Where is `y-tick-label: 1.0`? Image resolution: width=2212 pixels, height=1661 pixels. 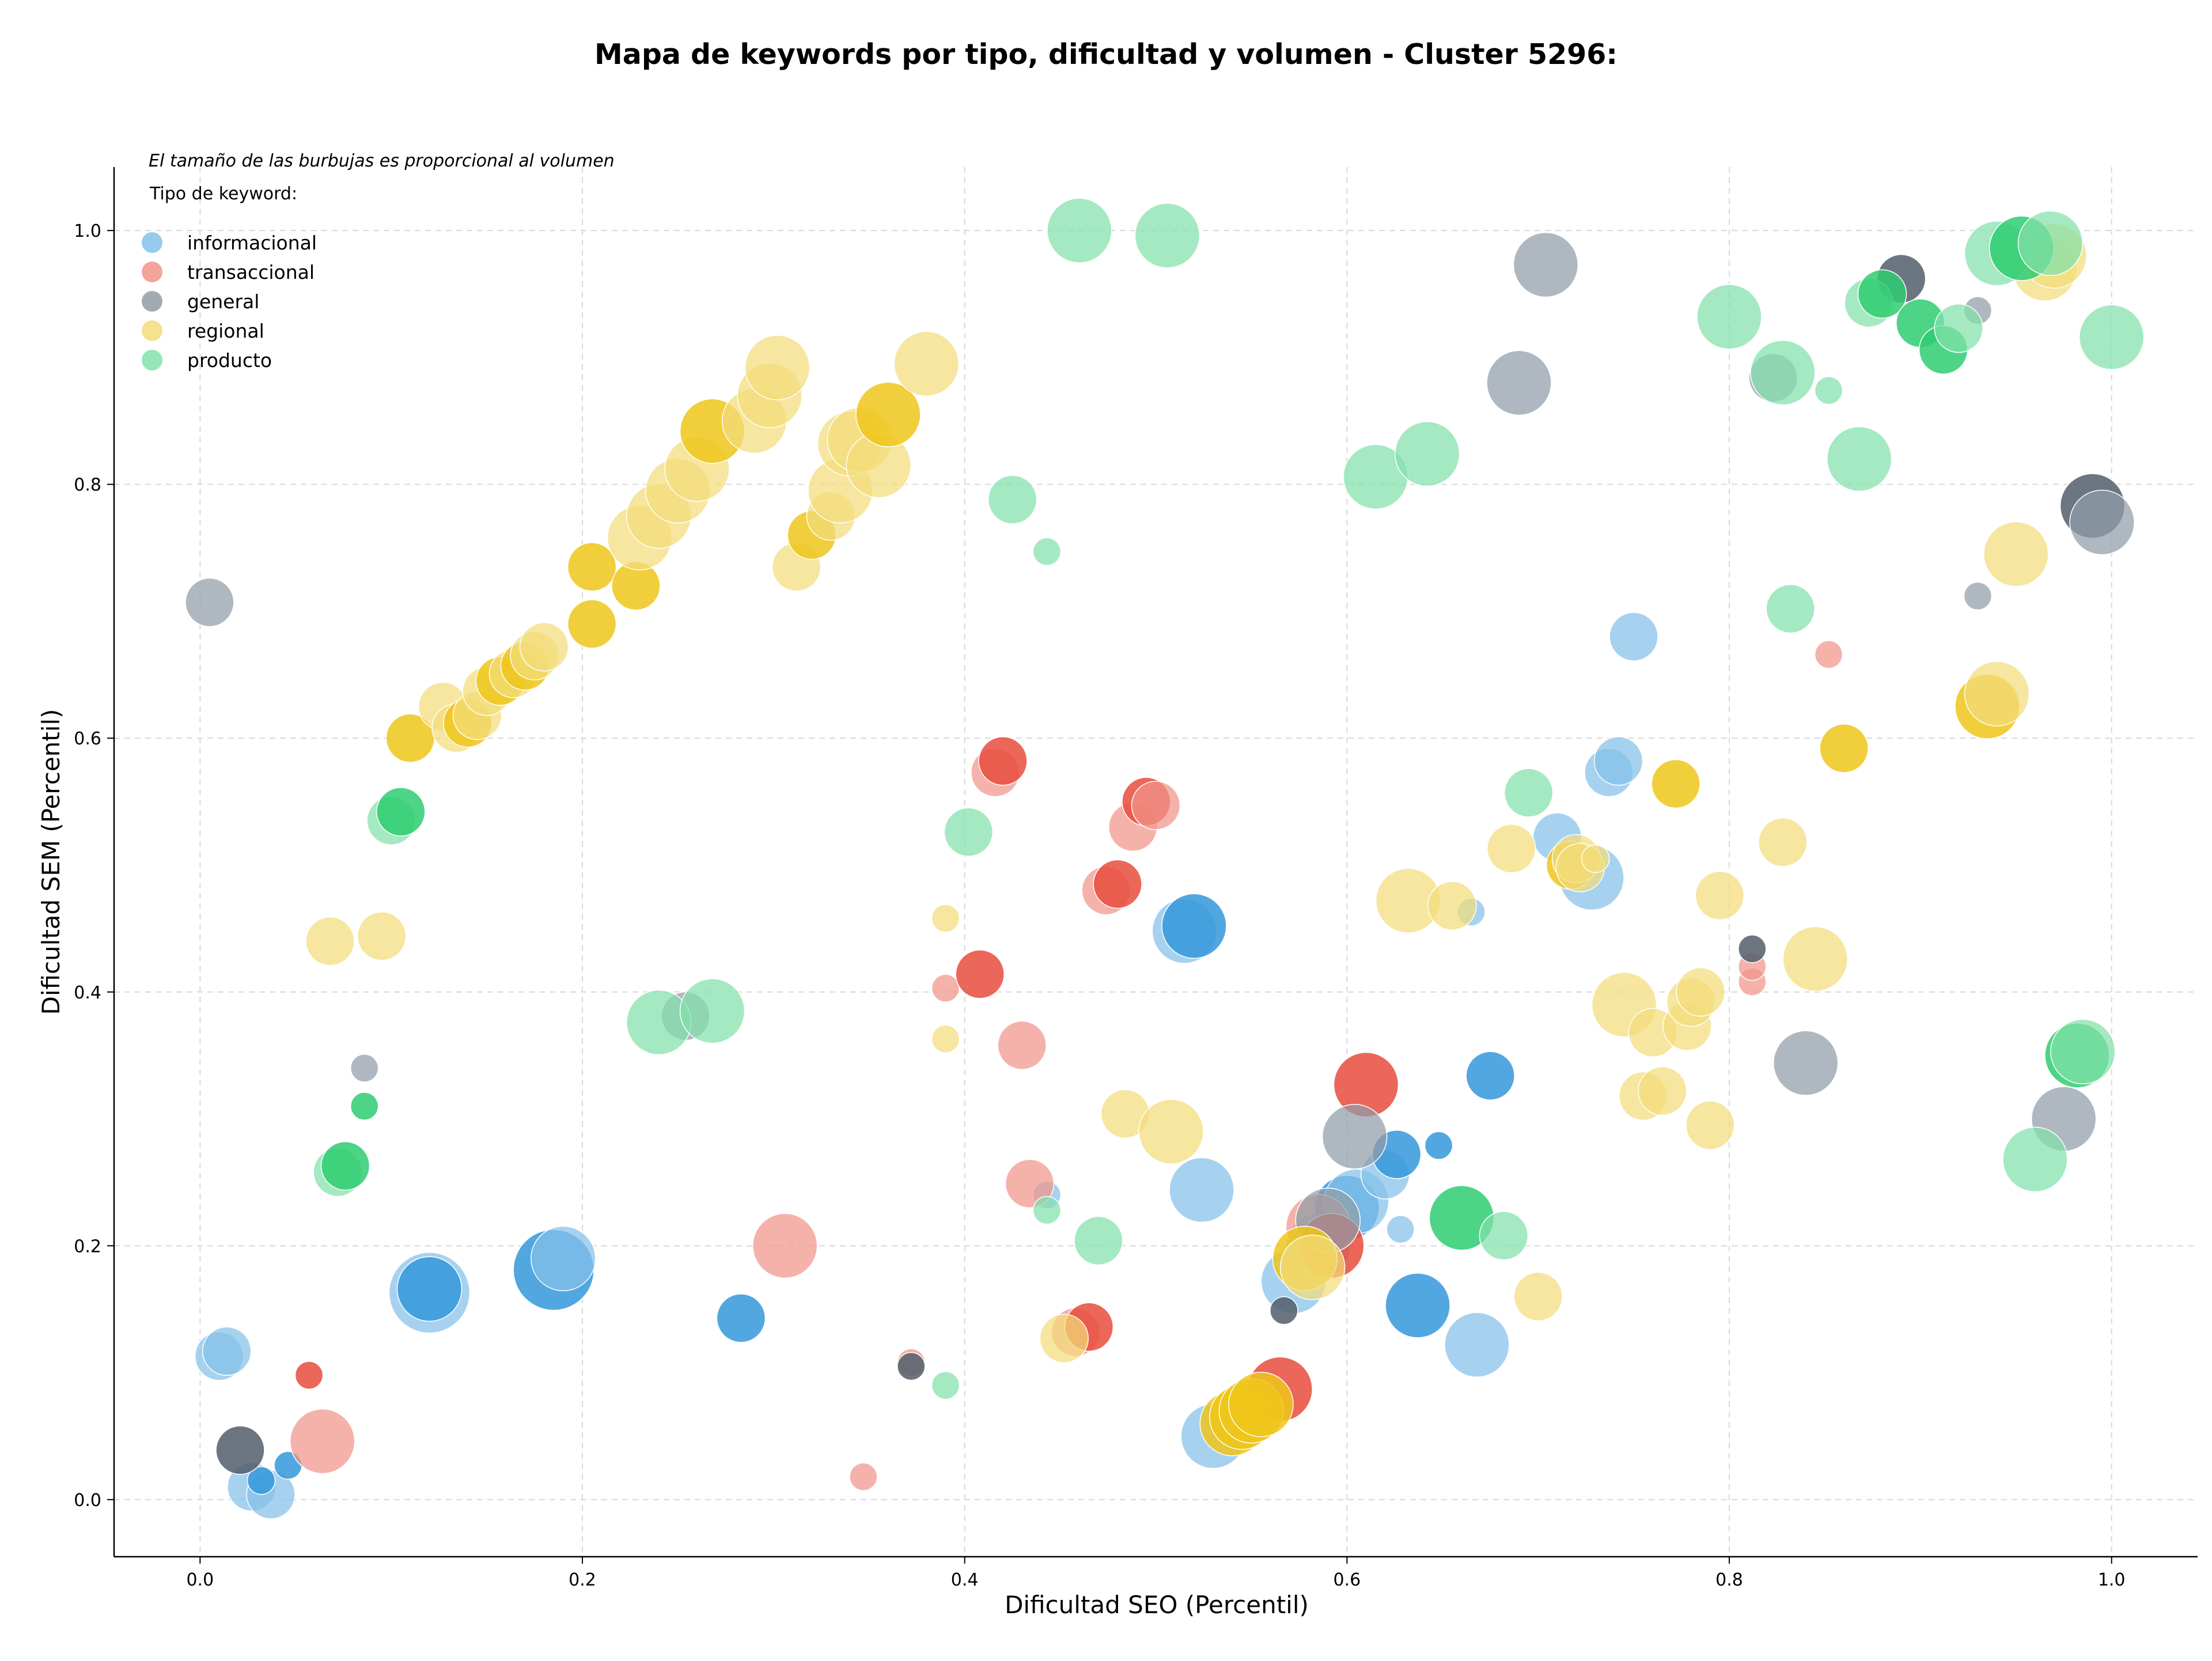 y-tick-label: 1.0 is located at coordinates (87, 231).